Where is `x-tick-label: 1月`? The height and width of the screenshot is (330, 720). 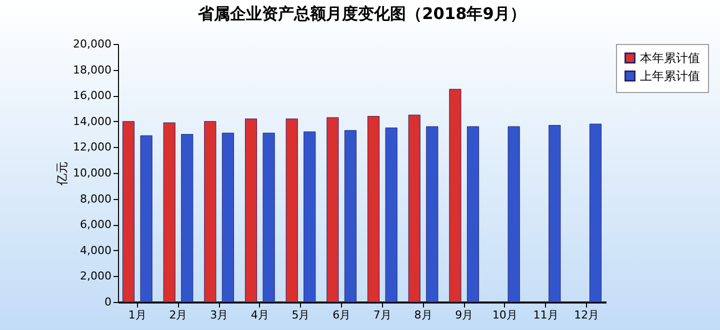
x-tick-label: 1月 is located at coordinates (137, 315).